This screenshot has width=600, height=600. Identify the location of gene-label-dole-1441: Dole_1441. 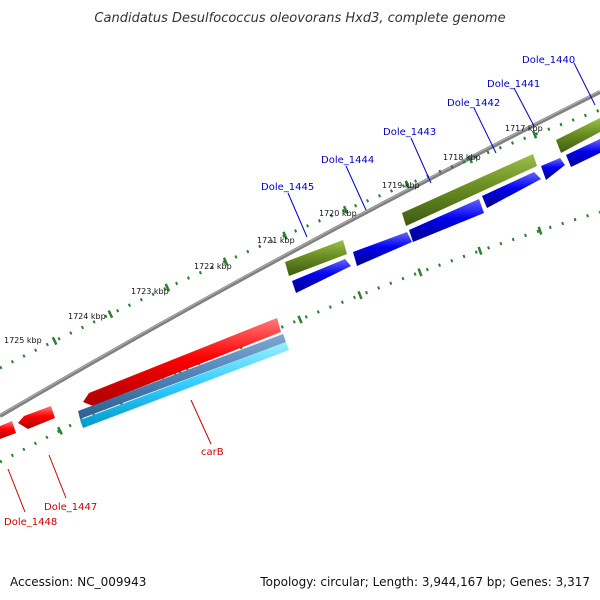
(513, 84).